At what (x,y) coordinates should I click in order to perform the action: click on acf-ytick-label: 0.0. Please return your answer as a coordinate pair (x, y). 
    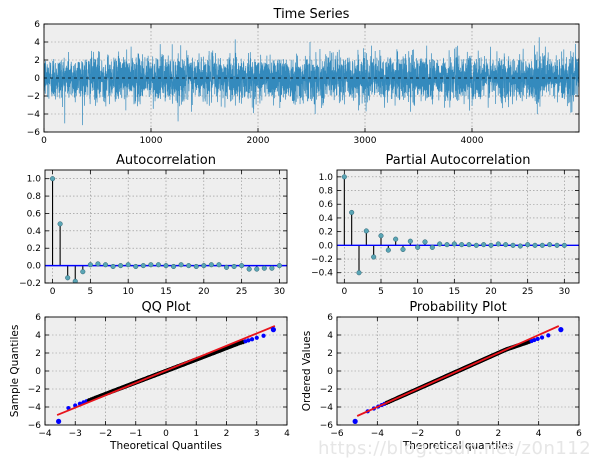
    Looking at the image, I should click on (34, 267).